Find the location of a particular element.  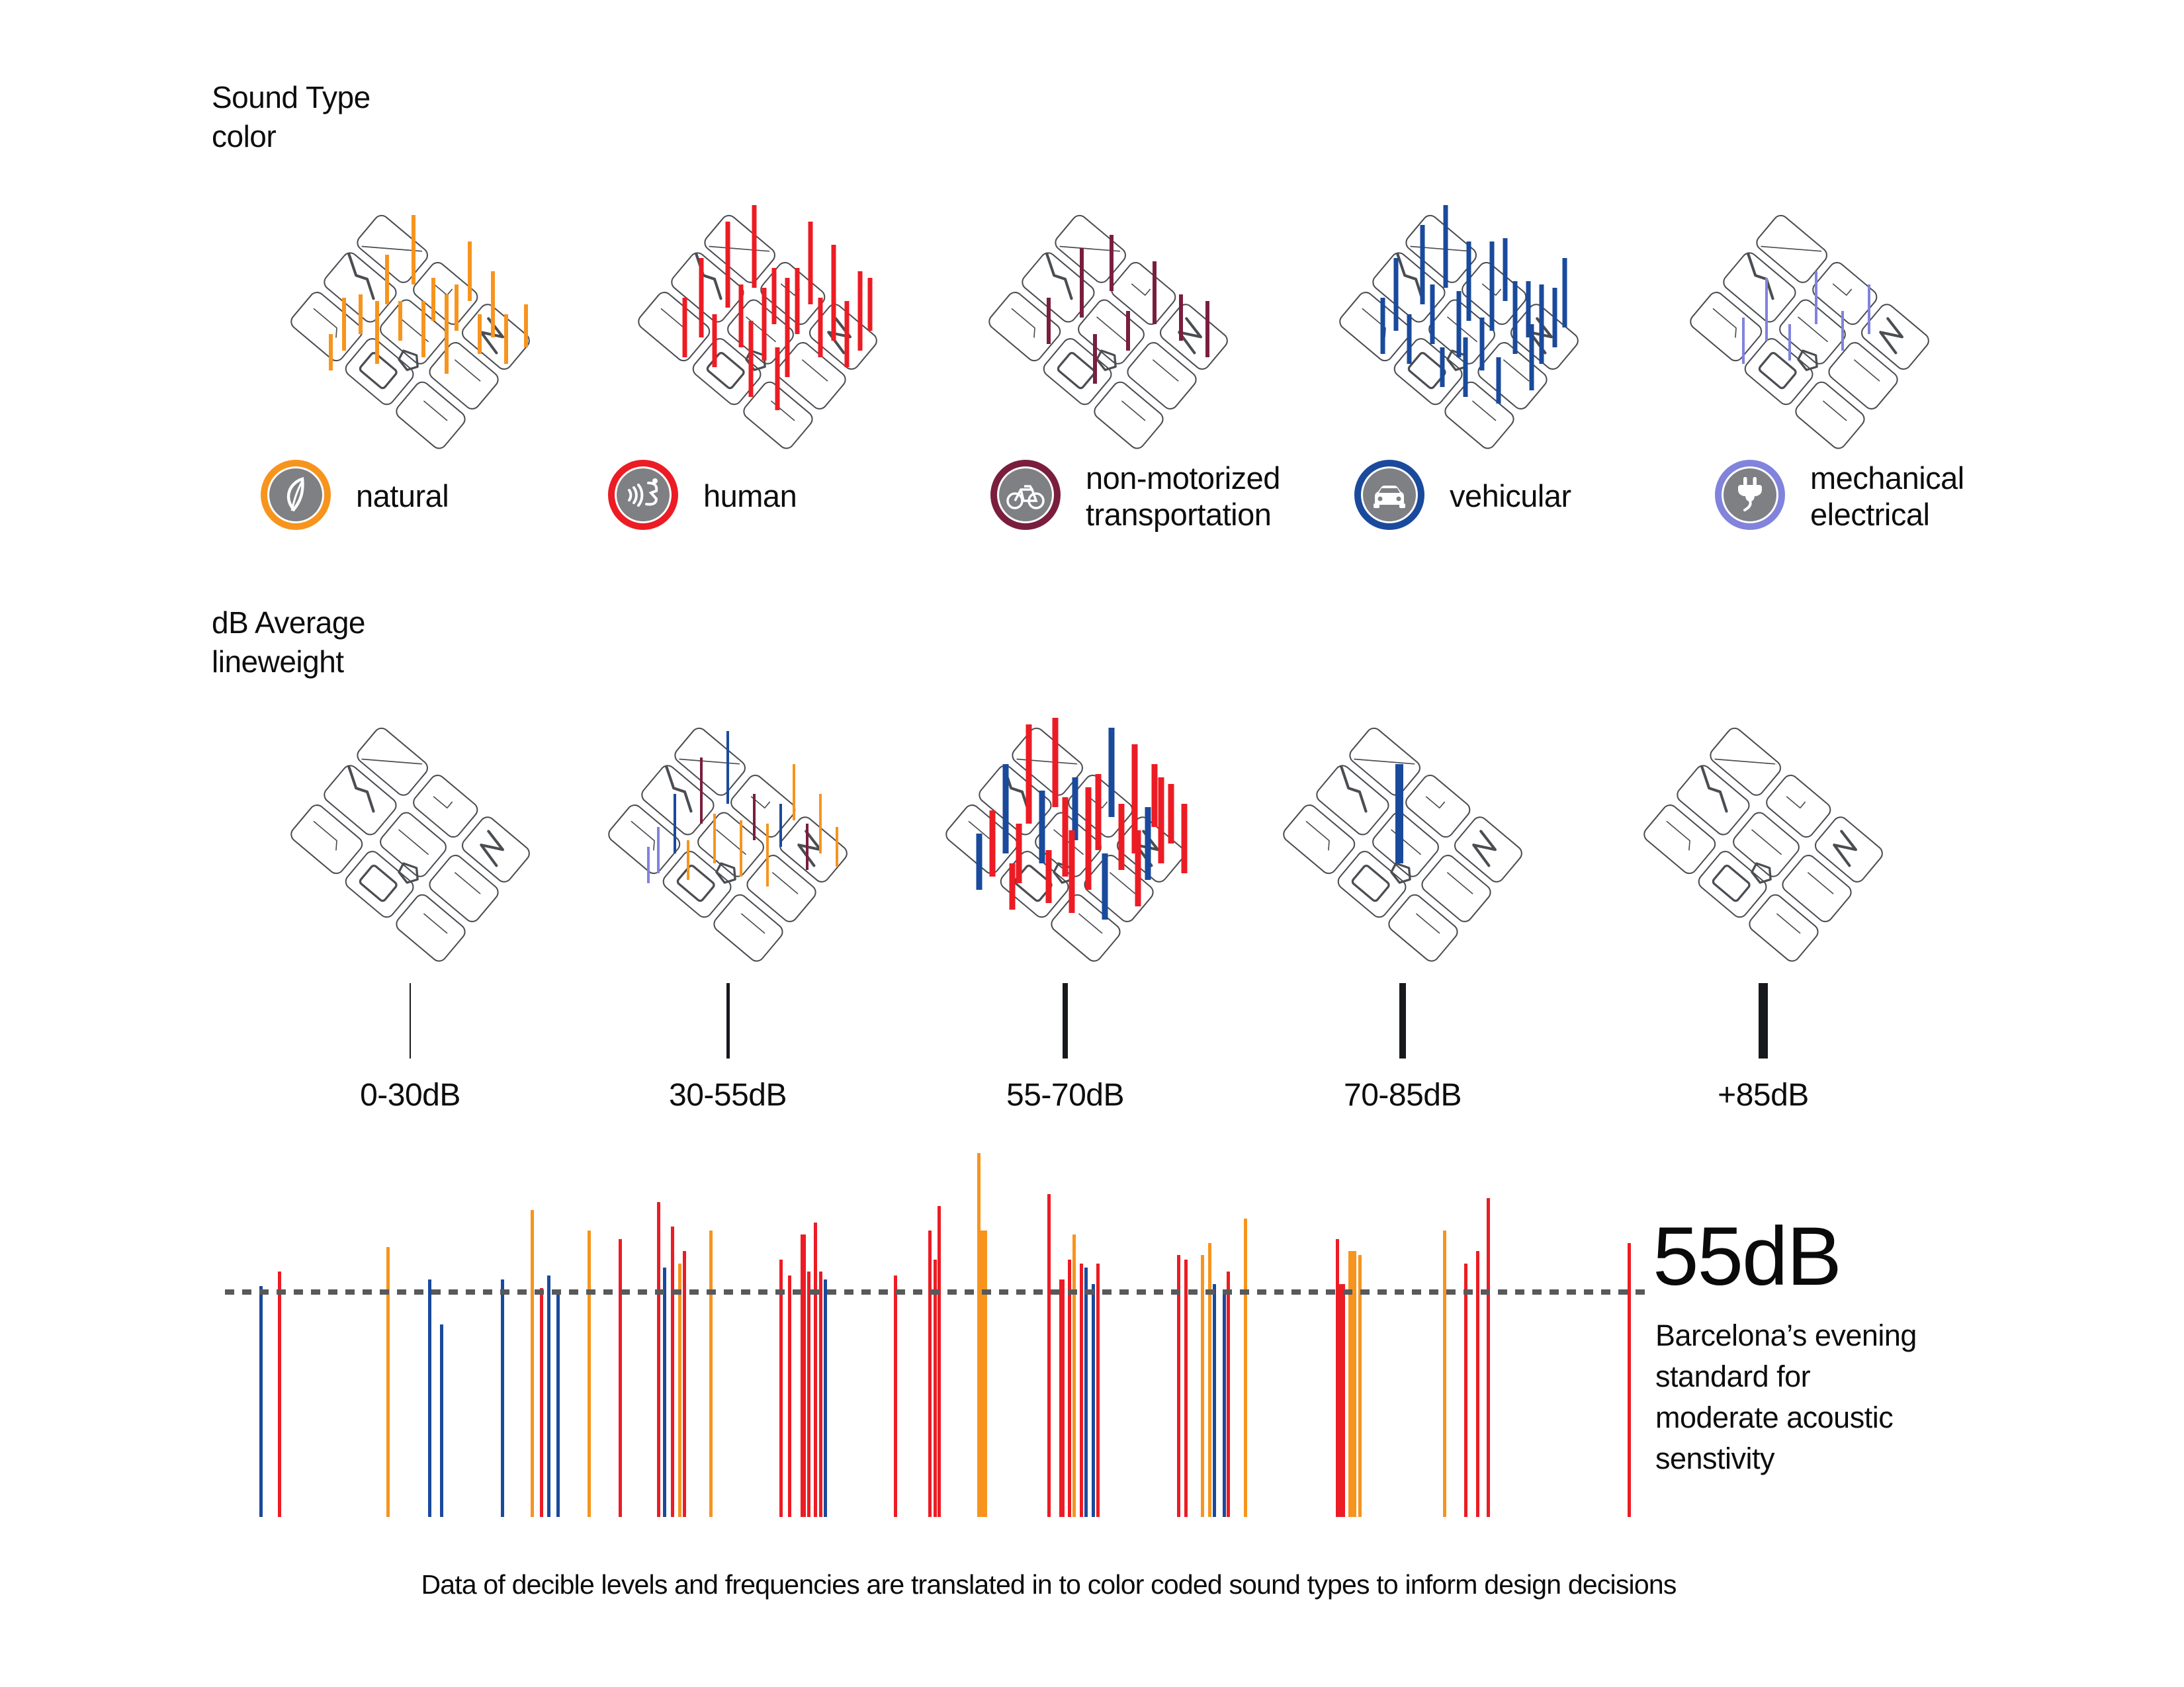

tile-mechanical is located at coordinates (1810, 330).